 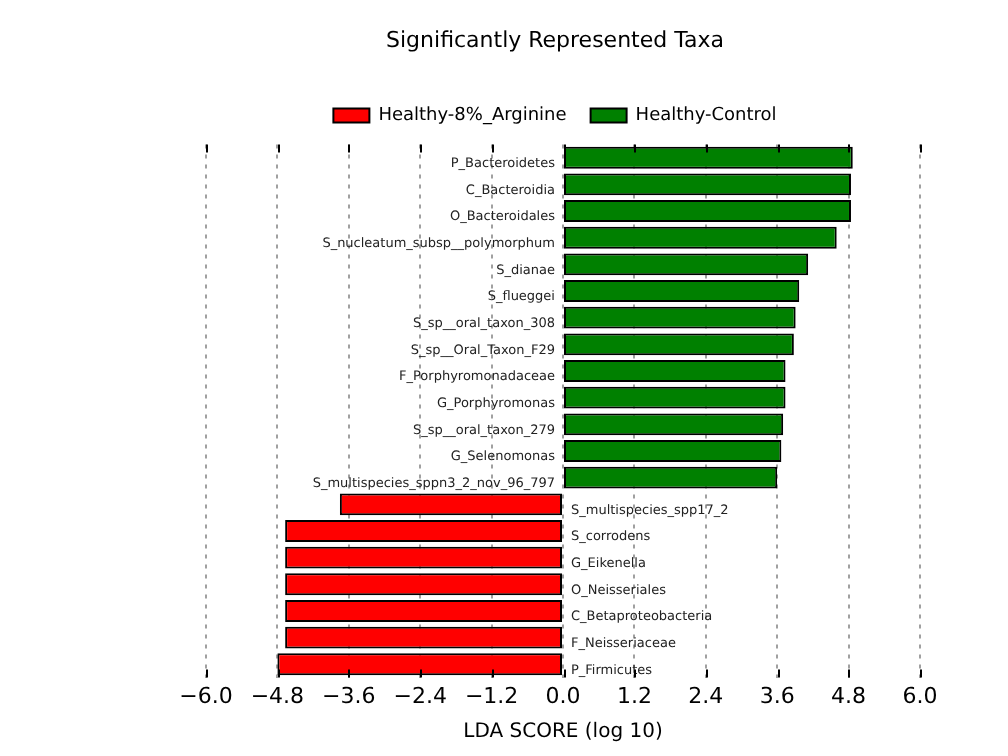 I want to click on x-tick-label: 4.8, so click(x=849, y=695).